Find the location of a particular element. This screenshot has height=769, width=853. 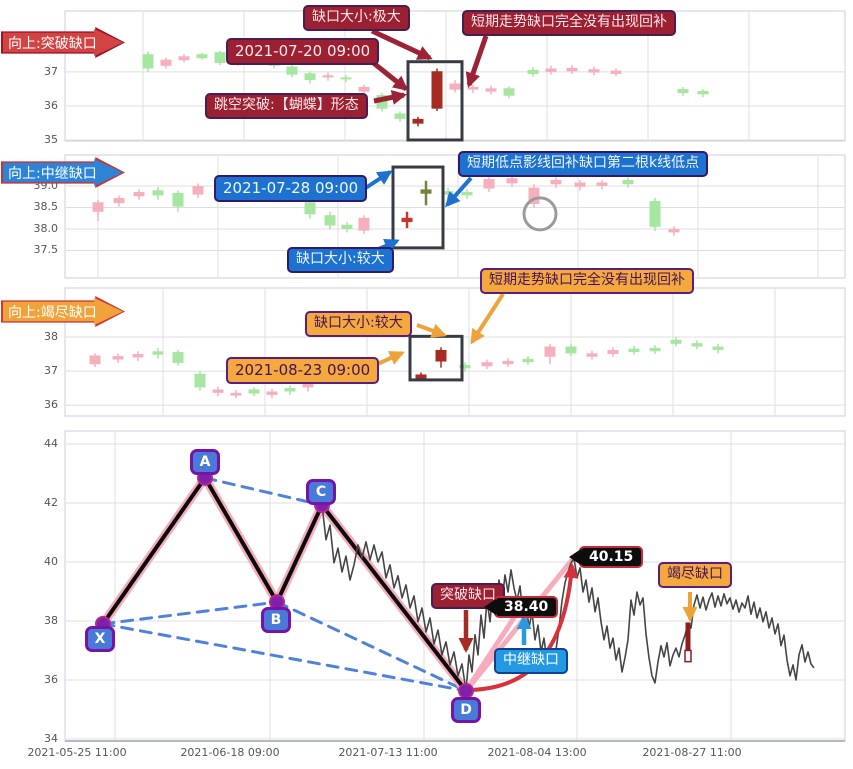

x-tick-label: 2021-08-04 13:00 is located at coordinates (537, 752).